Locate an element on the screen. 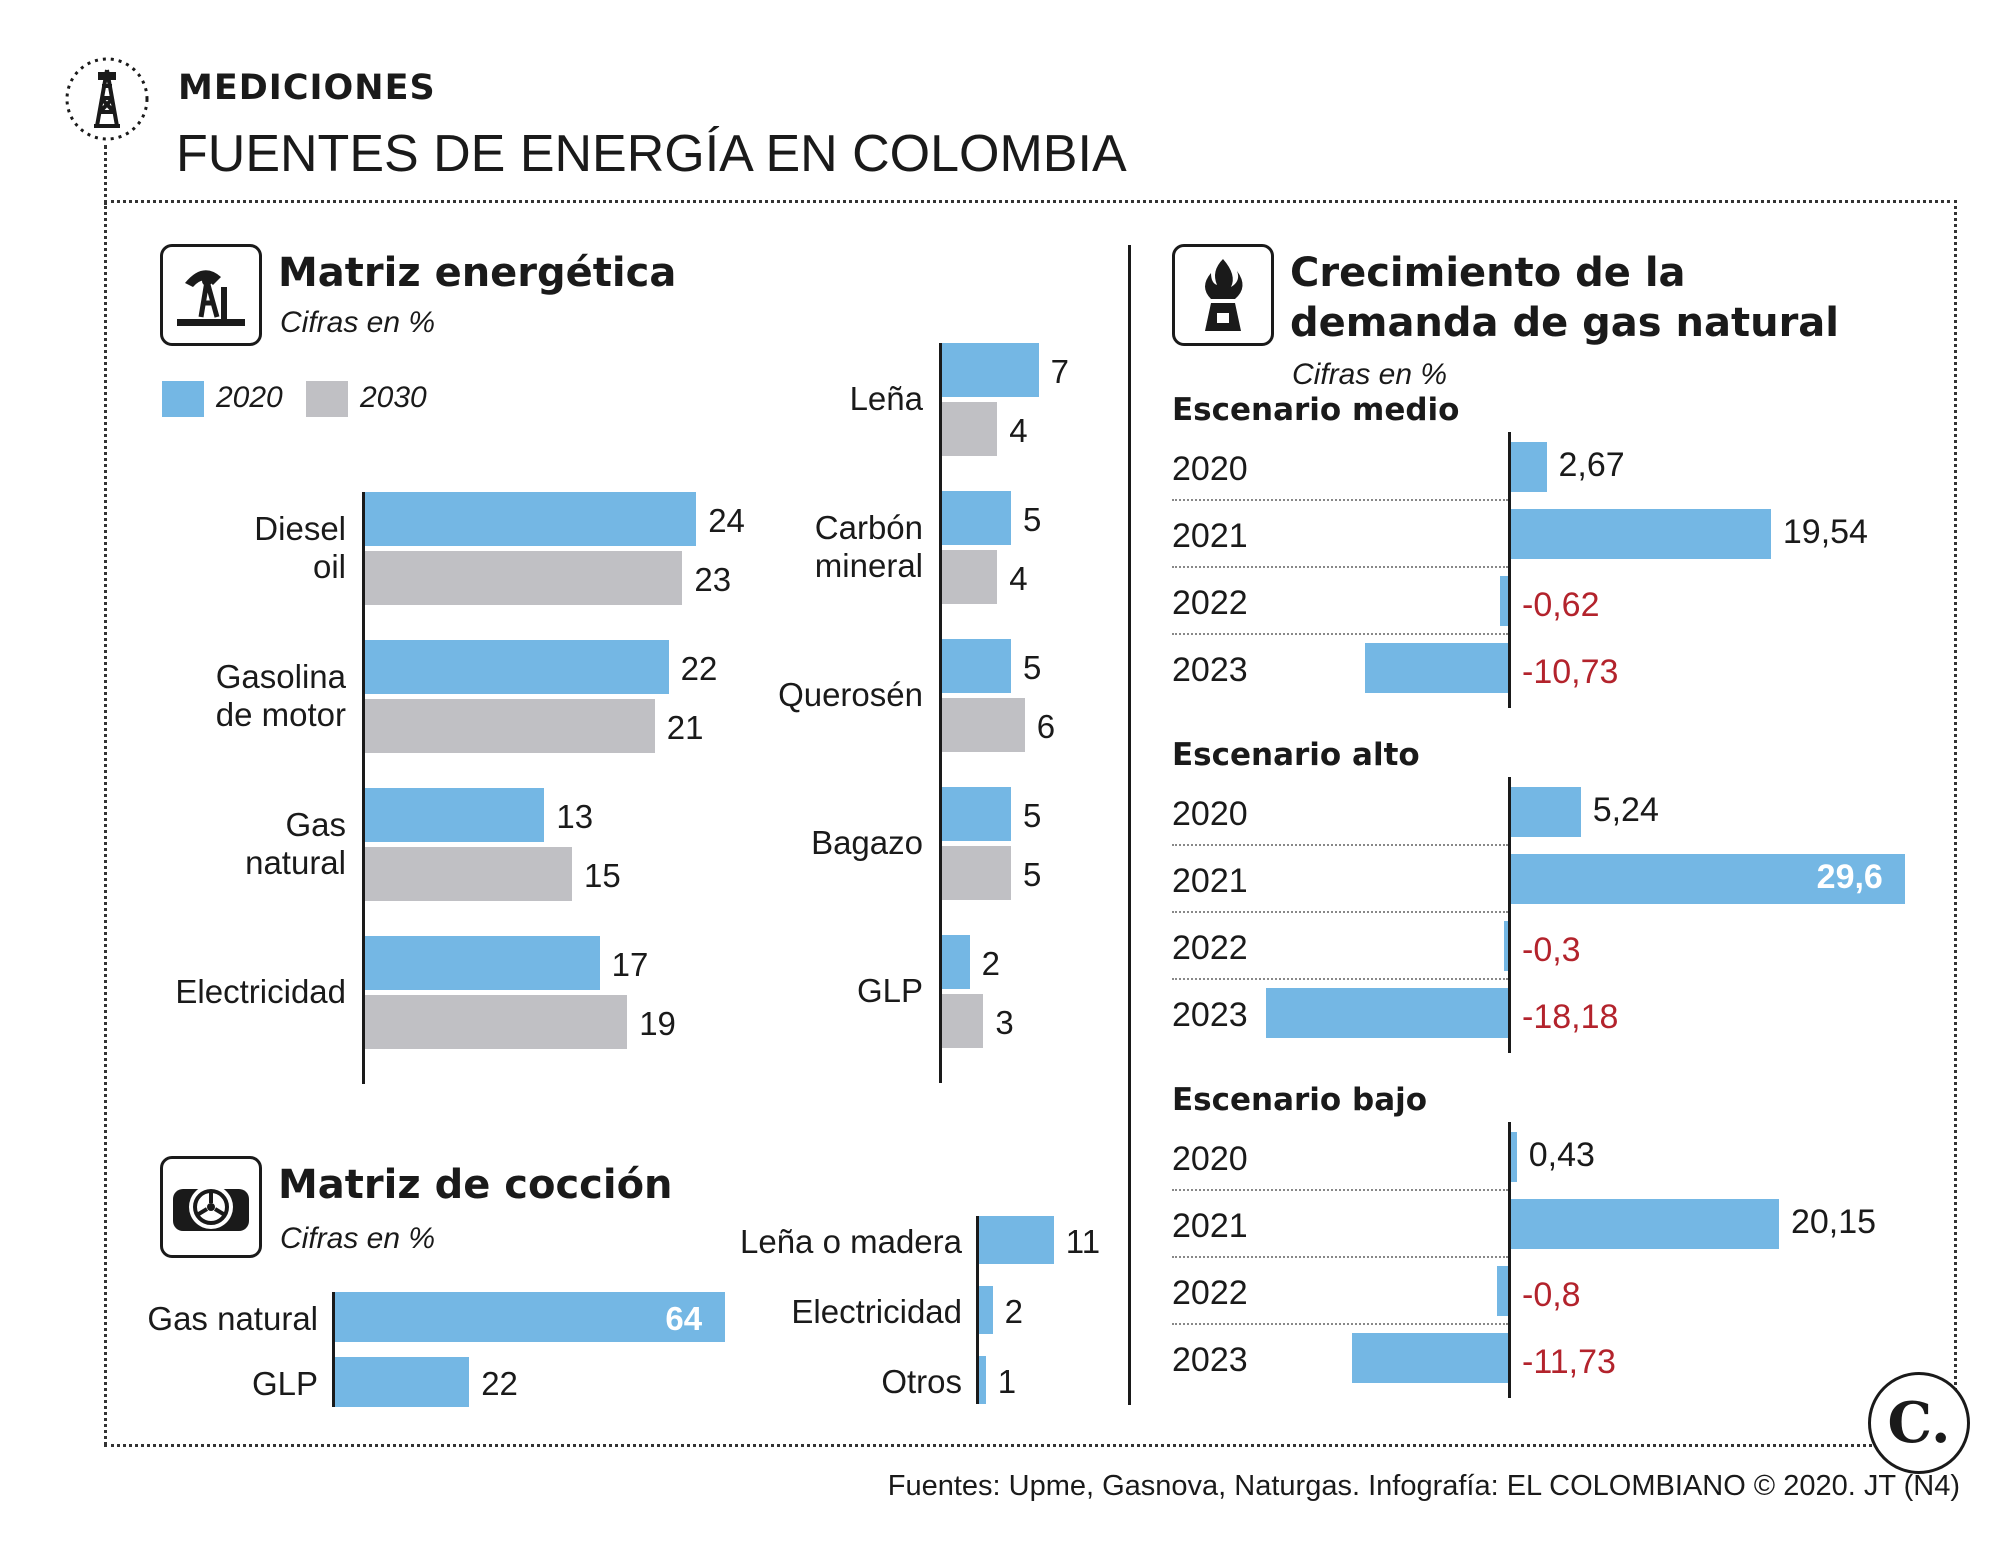  value-label: 3 is located at coordinates (1004, 1022).